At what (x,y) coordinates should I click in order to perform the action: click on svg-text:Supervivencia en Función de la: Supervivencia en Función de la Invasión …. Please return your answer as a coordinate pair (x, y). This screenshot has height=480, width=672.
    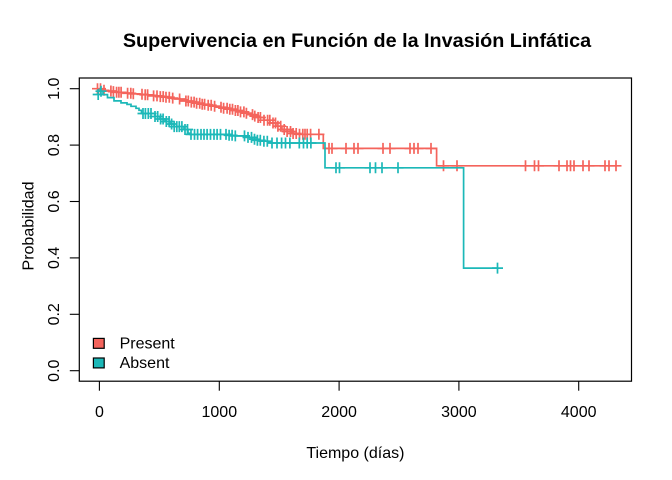
    Looking at the image, I should click on (357, 41).